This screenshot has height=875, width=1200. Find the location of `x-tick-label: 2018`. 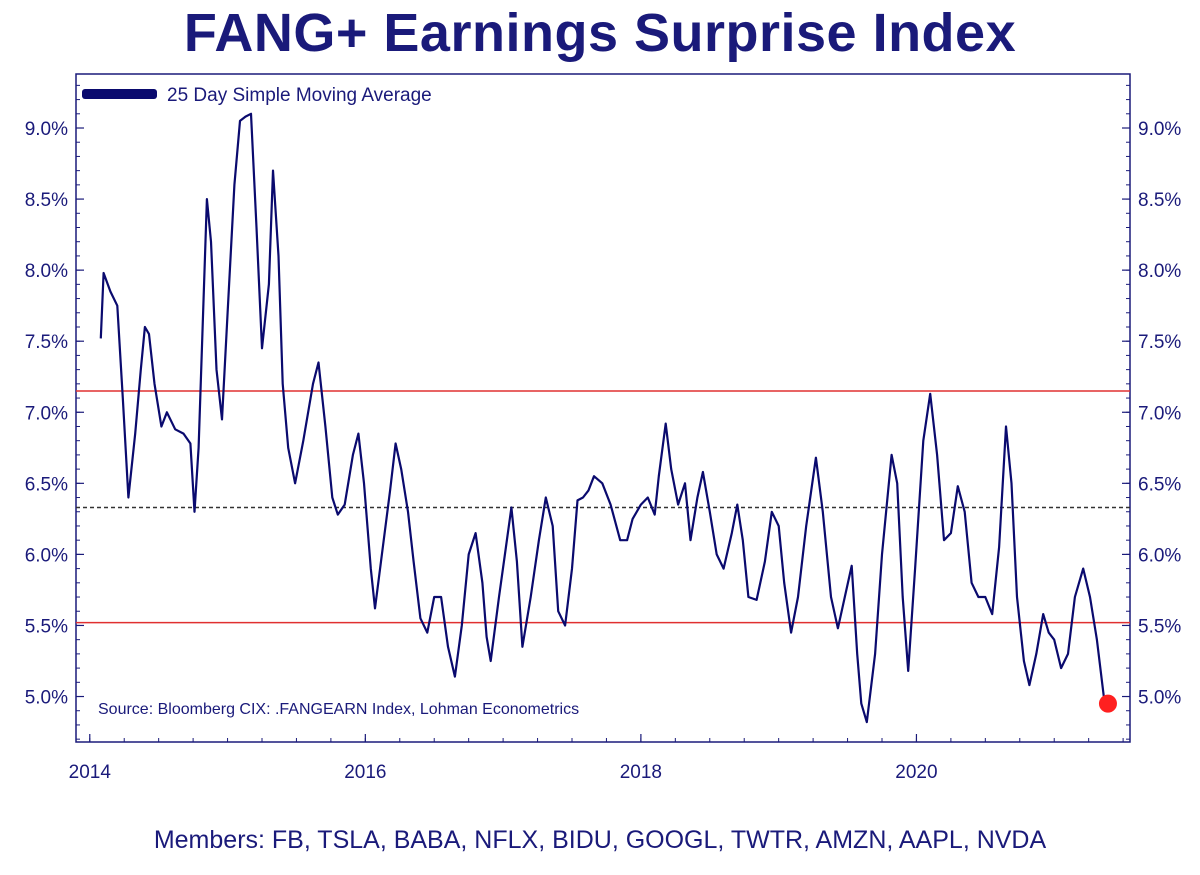

x-tick-label: 2018 is located at coordinates (641, 772).